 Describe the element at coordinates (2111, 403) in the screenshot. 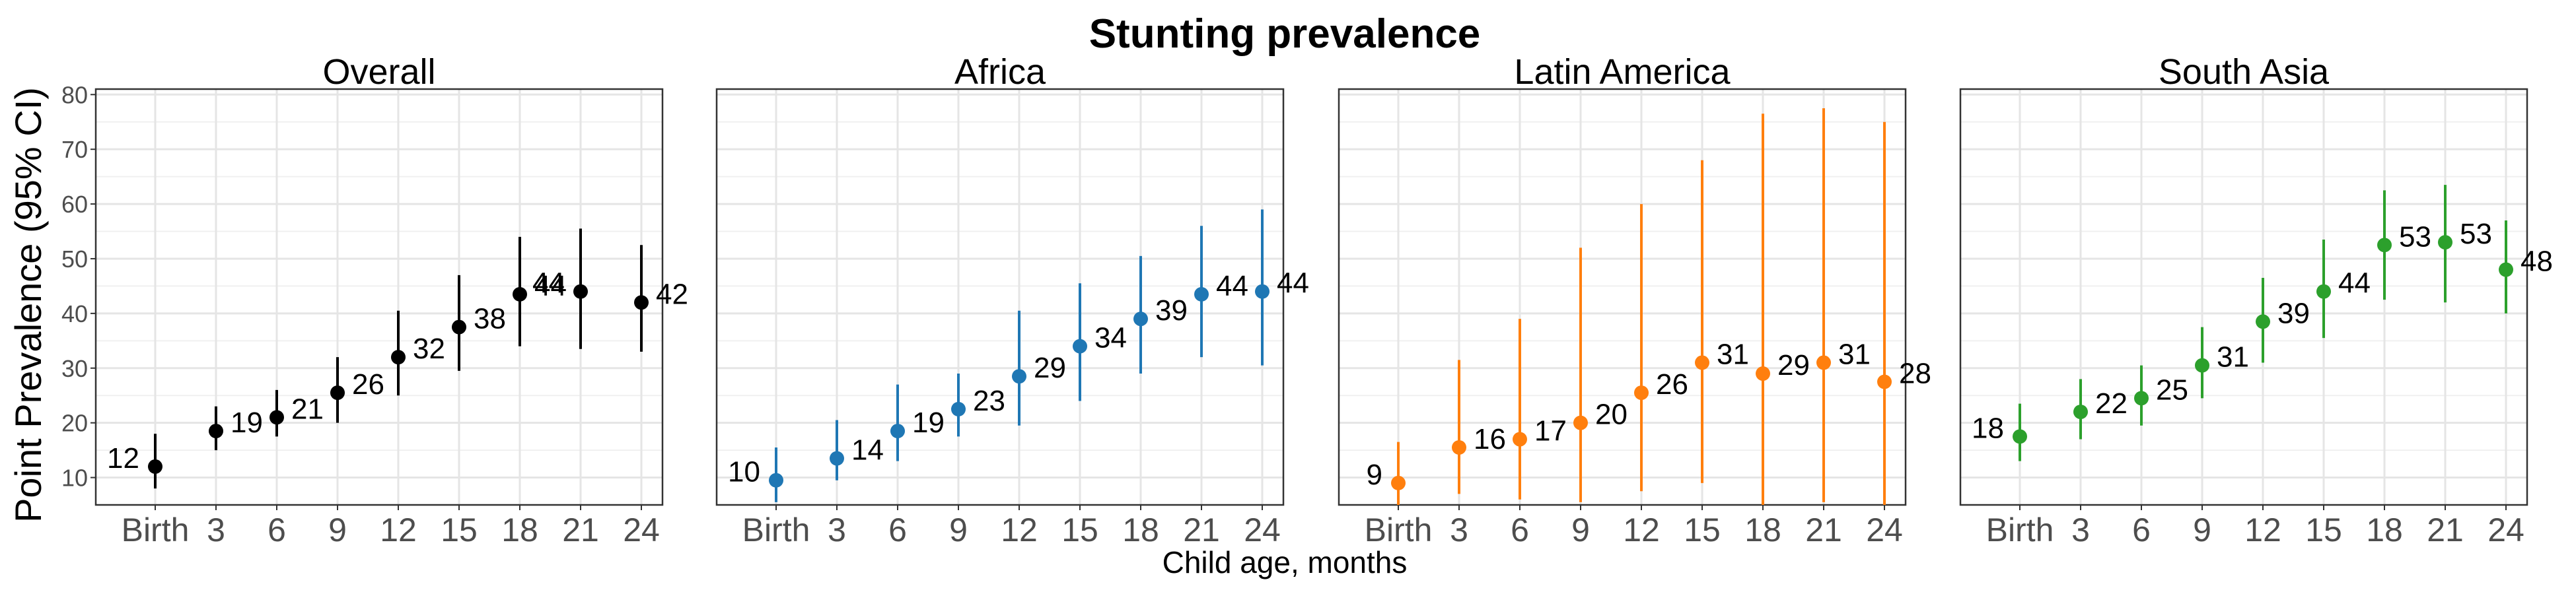

I see `data-label: 22` at that location.